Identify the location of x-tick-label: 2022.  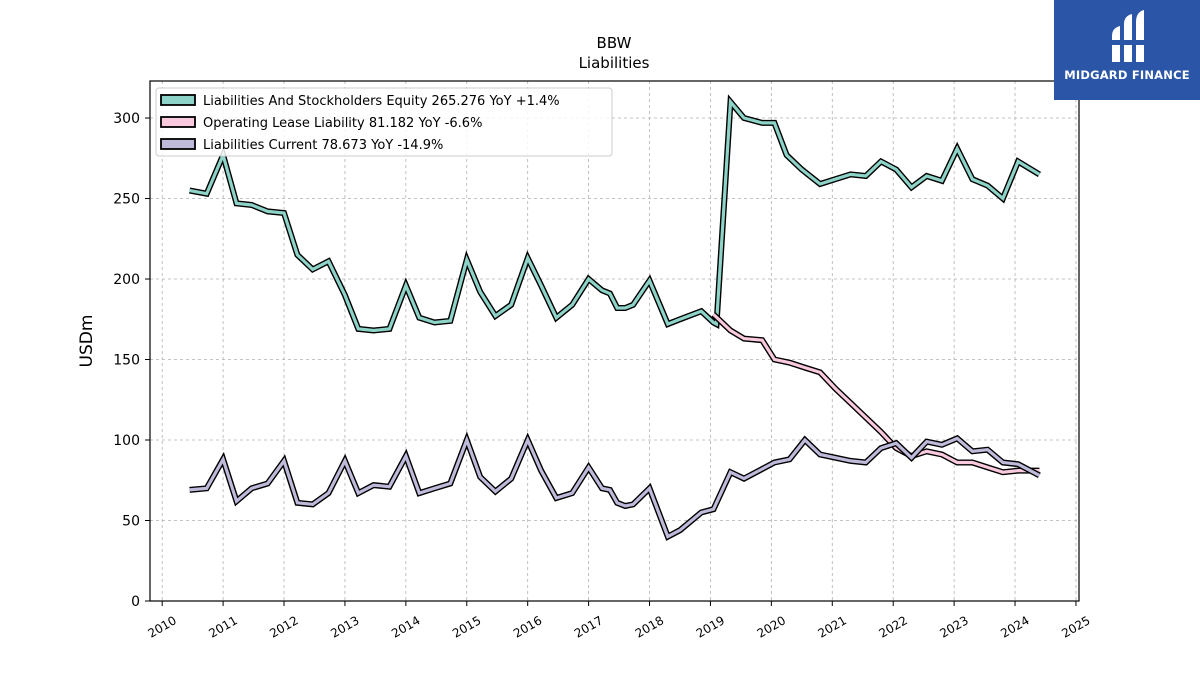
(892, 626).